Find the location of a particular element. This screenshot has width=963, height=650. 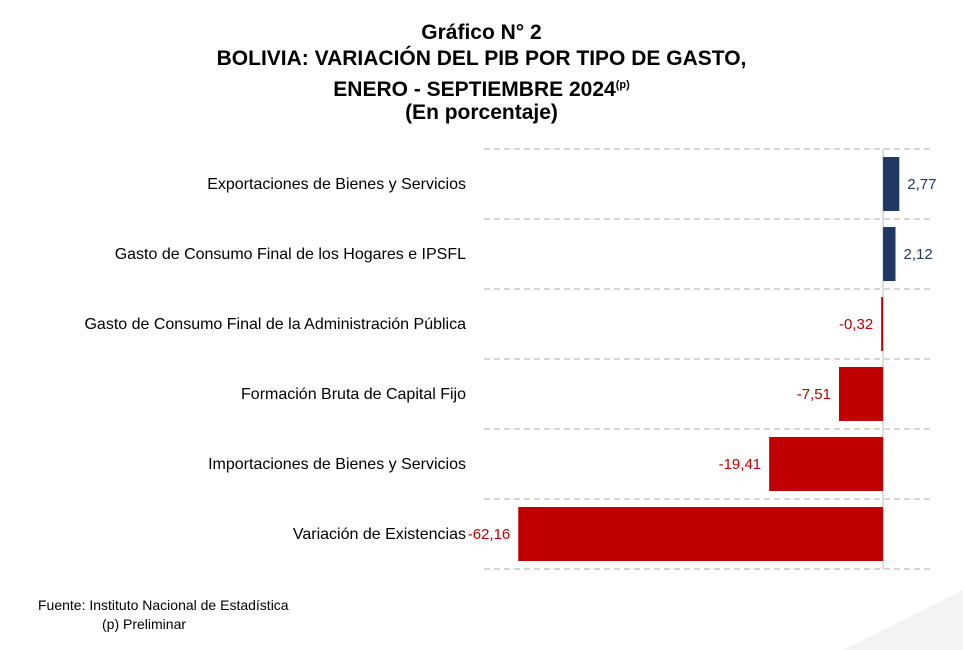

chart-title-sup: (p) is located at coordinates (622, 85).